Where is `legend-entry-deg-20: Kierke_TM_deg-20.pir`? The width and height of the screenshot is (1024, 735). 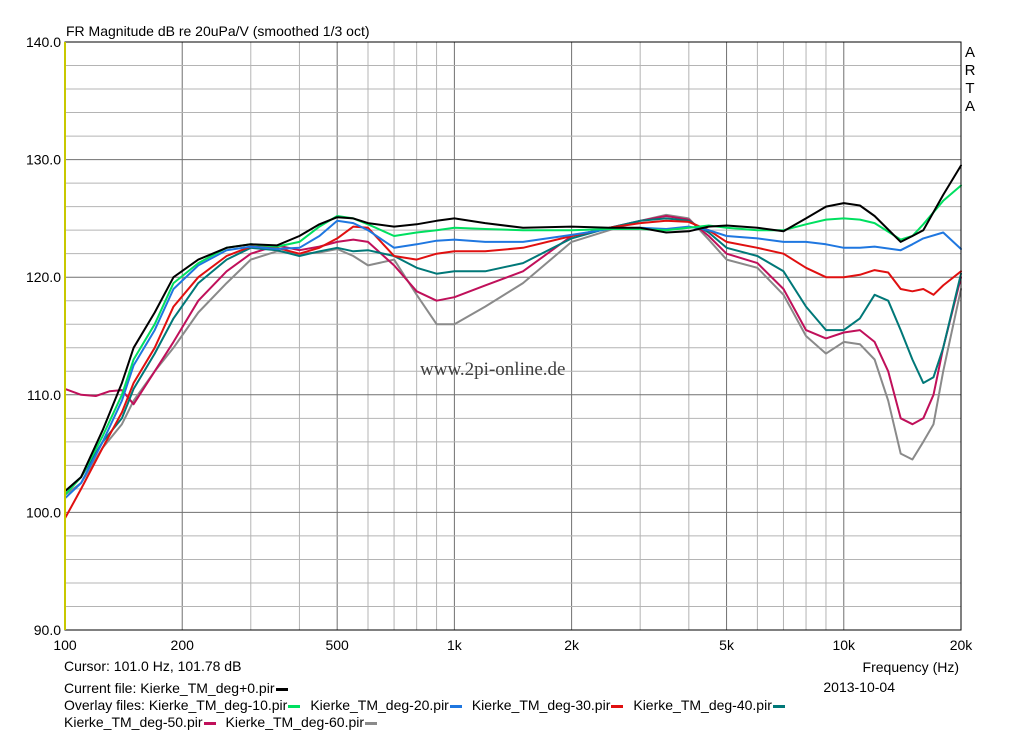
legend-entry-deg-20: Kierke_TM_deg-20.pir is located at coordinates (391, 705).